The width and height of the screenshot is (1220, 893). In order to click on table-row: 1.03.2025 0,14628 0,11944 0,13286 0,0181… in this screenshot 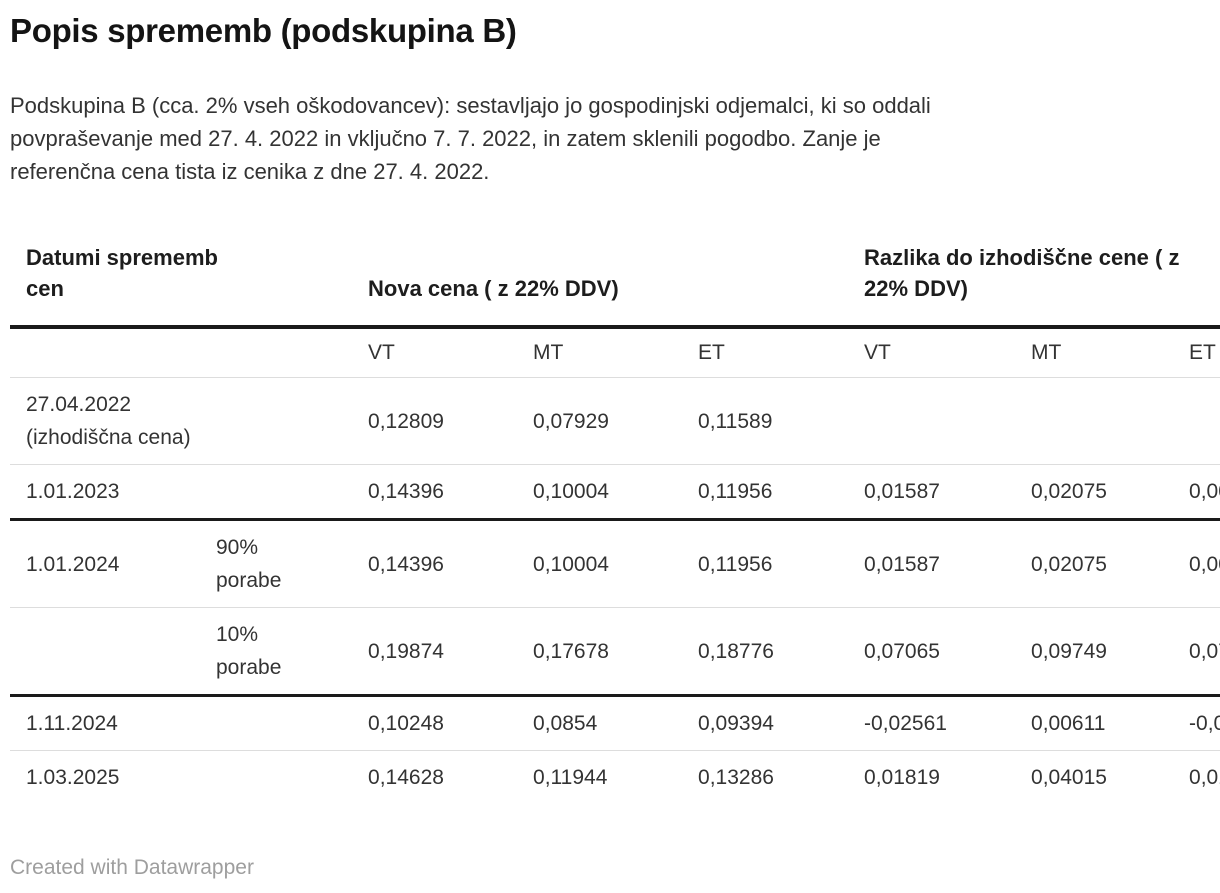, I will do `click(615, 778)`.